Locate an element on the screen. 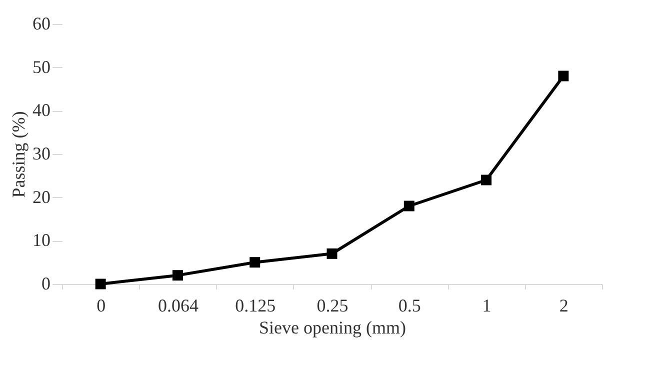 Image resolution: width=647 pixels, height=389 pixels. x-tick-label: 0.5 is located at coordinates (409, 306).